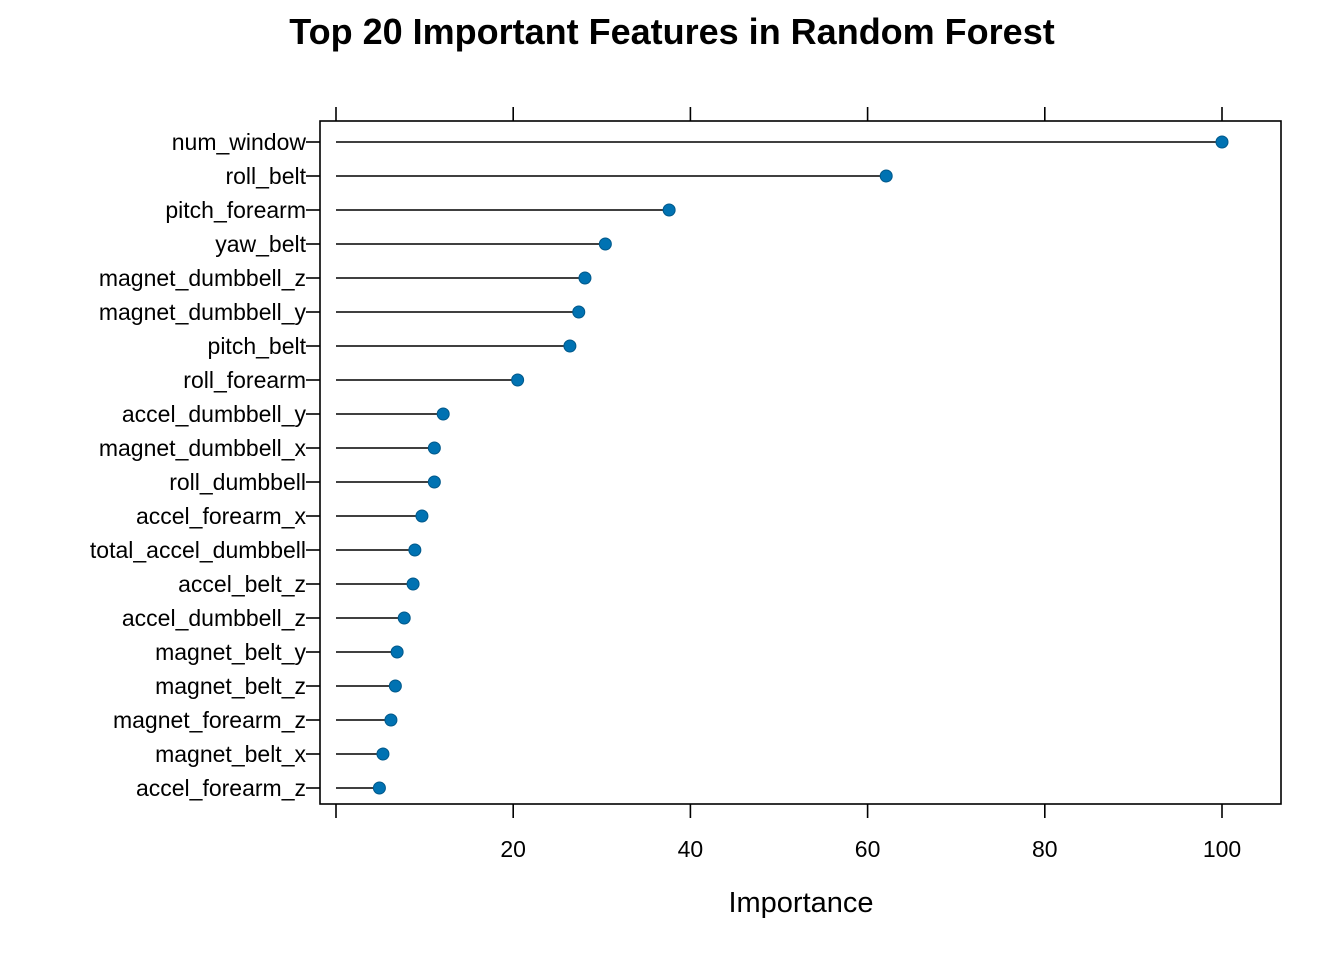  I want to click on category-label: yaw_belt, so click(260, 244).